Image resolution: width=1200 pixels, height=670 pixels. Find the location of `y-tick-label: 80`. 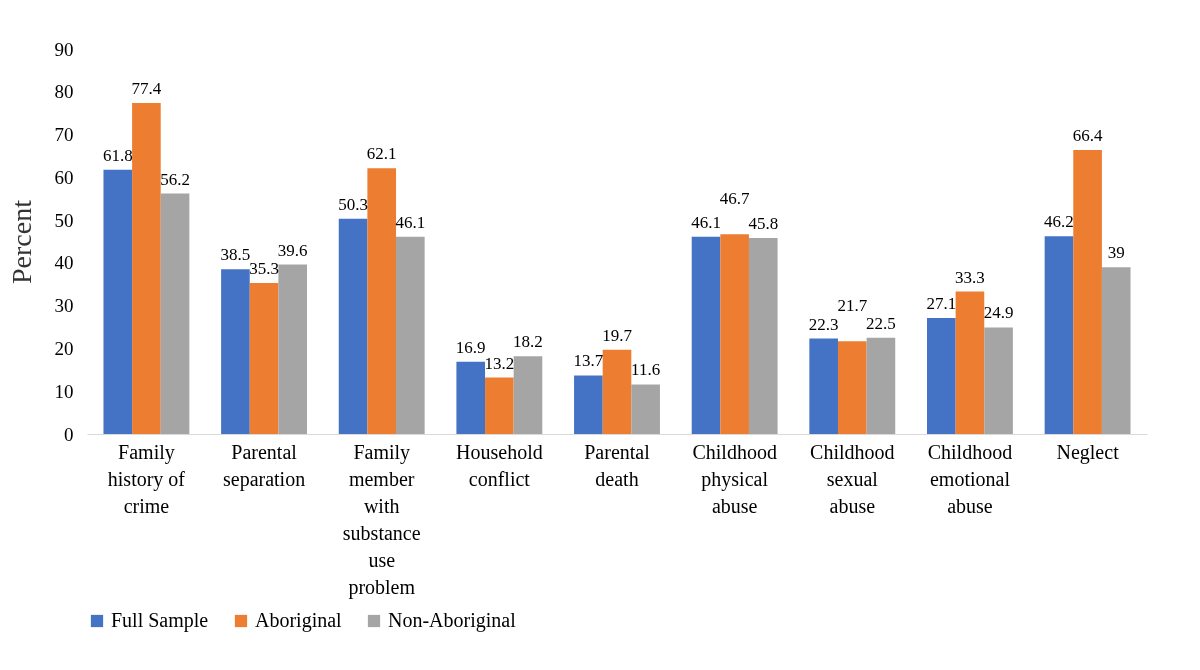

y-tick-label: 80 is located at coordinates (64, 92).